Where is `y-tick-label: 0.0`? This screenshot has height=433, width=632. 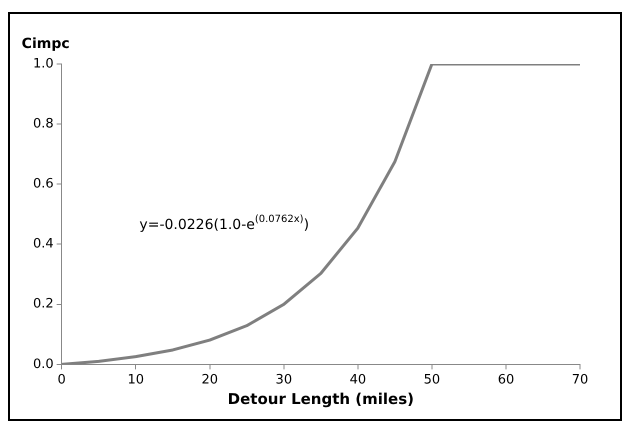 y-tick-label: 0.0 is located at coordinates (43, 364).